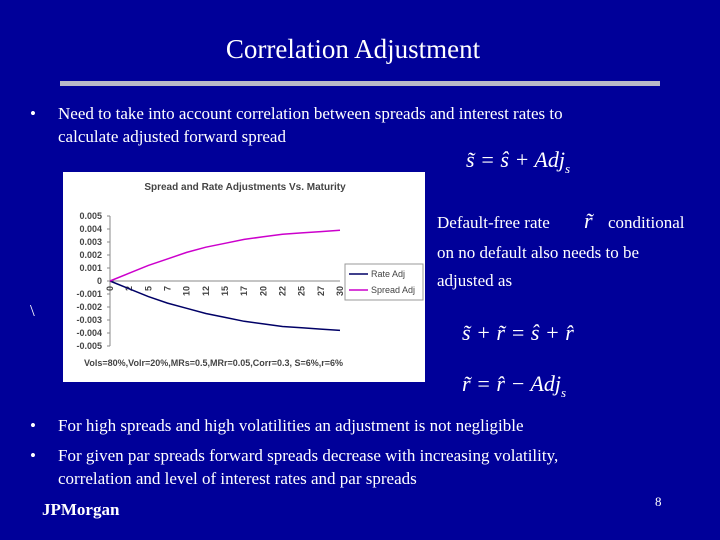 The width and height of the screenshot is (720, 540). What do you see at coordinates (90, 216) in the screenshot?
I see `y-tick-label: 0.005` at bounding box center [90, 216].